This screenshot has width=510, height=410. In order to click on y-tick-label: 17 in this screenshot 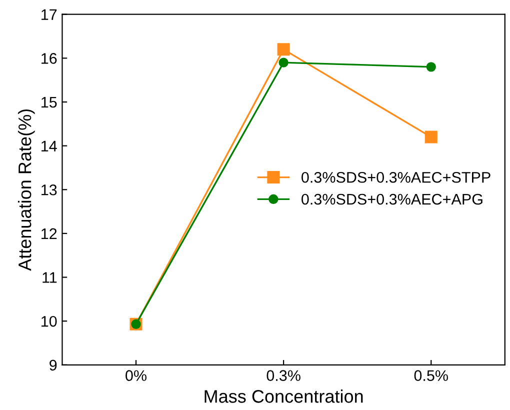, I will do `click(49, 14)`.